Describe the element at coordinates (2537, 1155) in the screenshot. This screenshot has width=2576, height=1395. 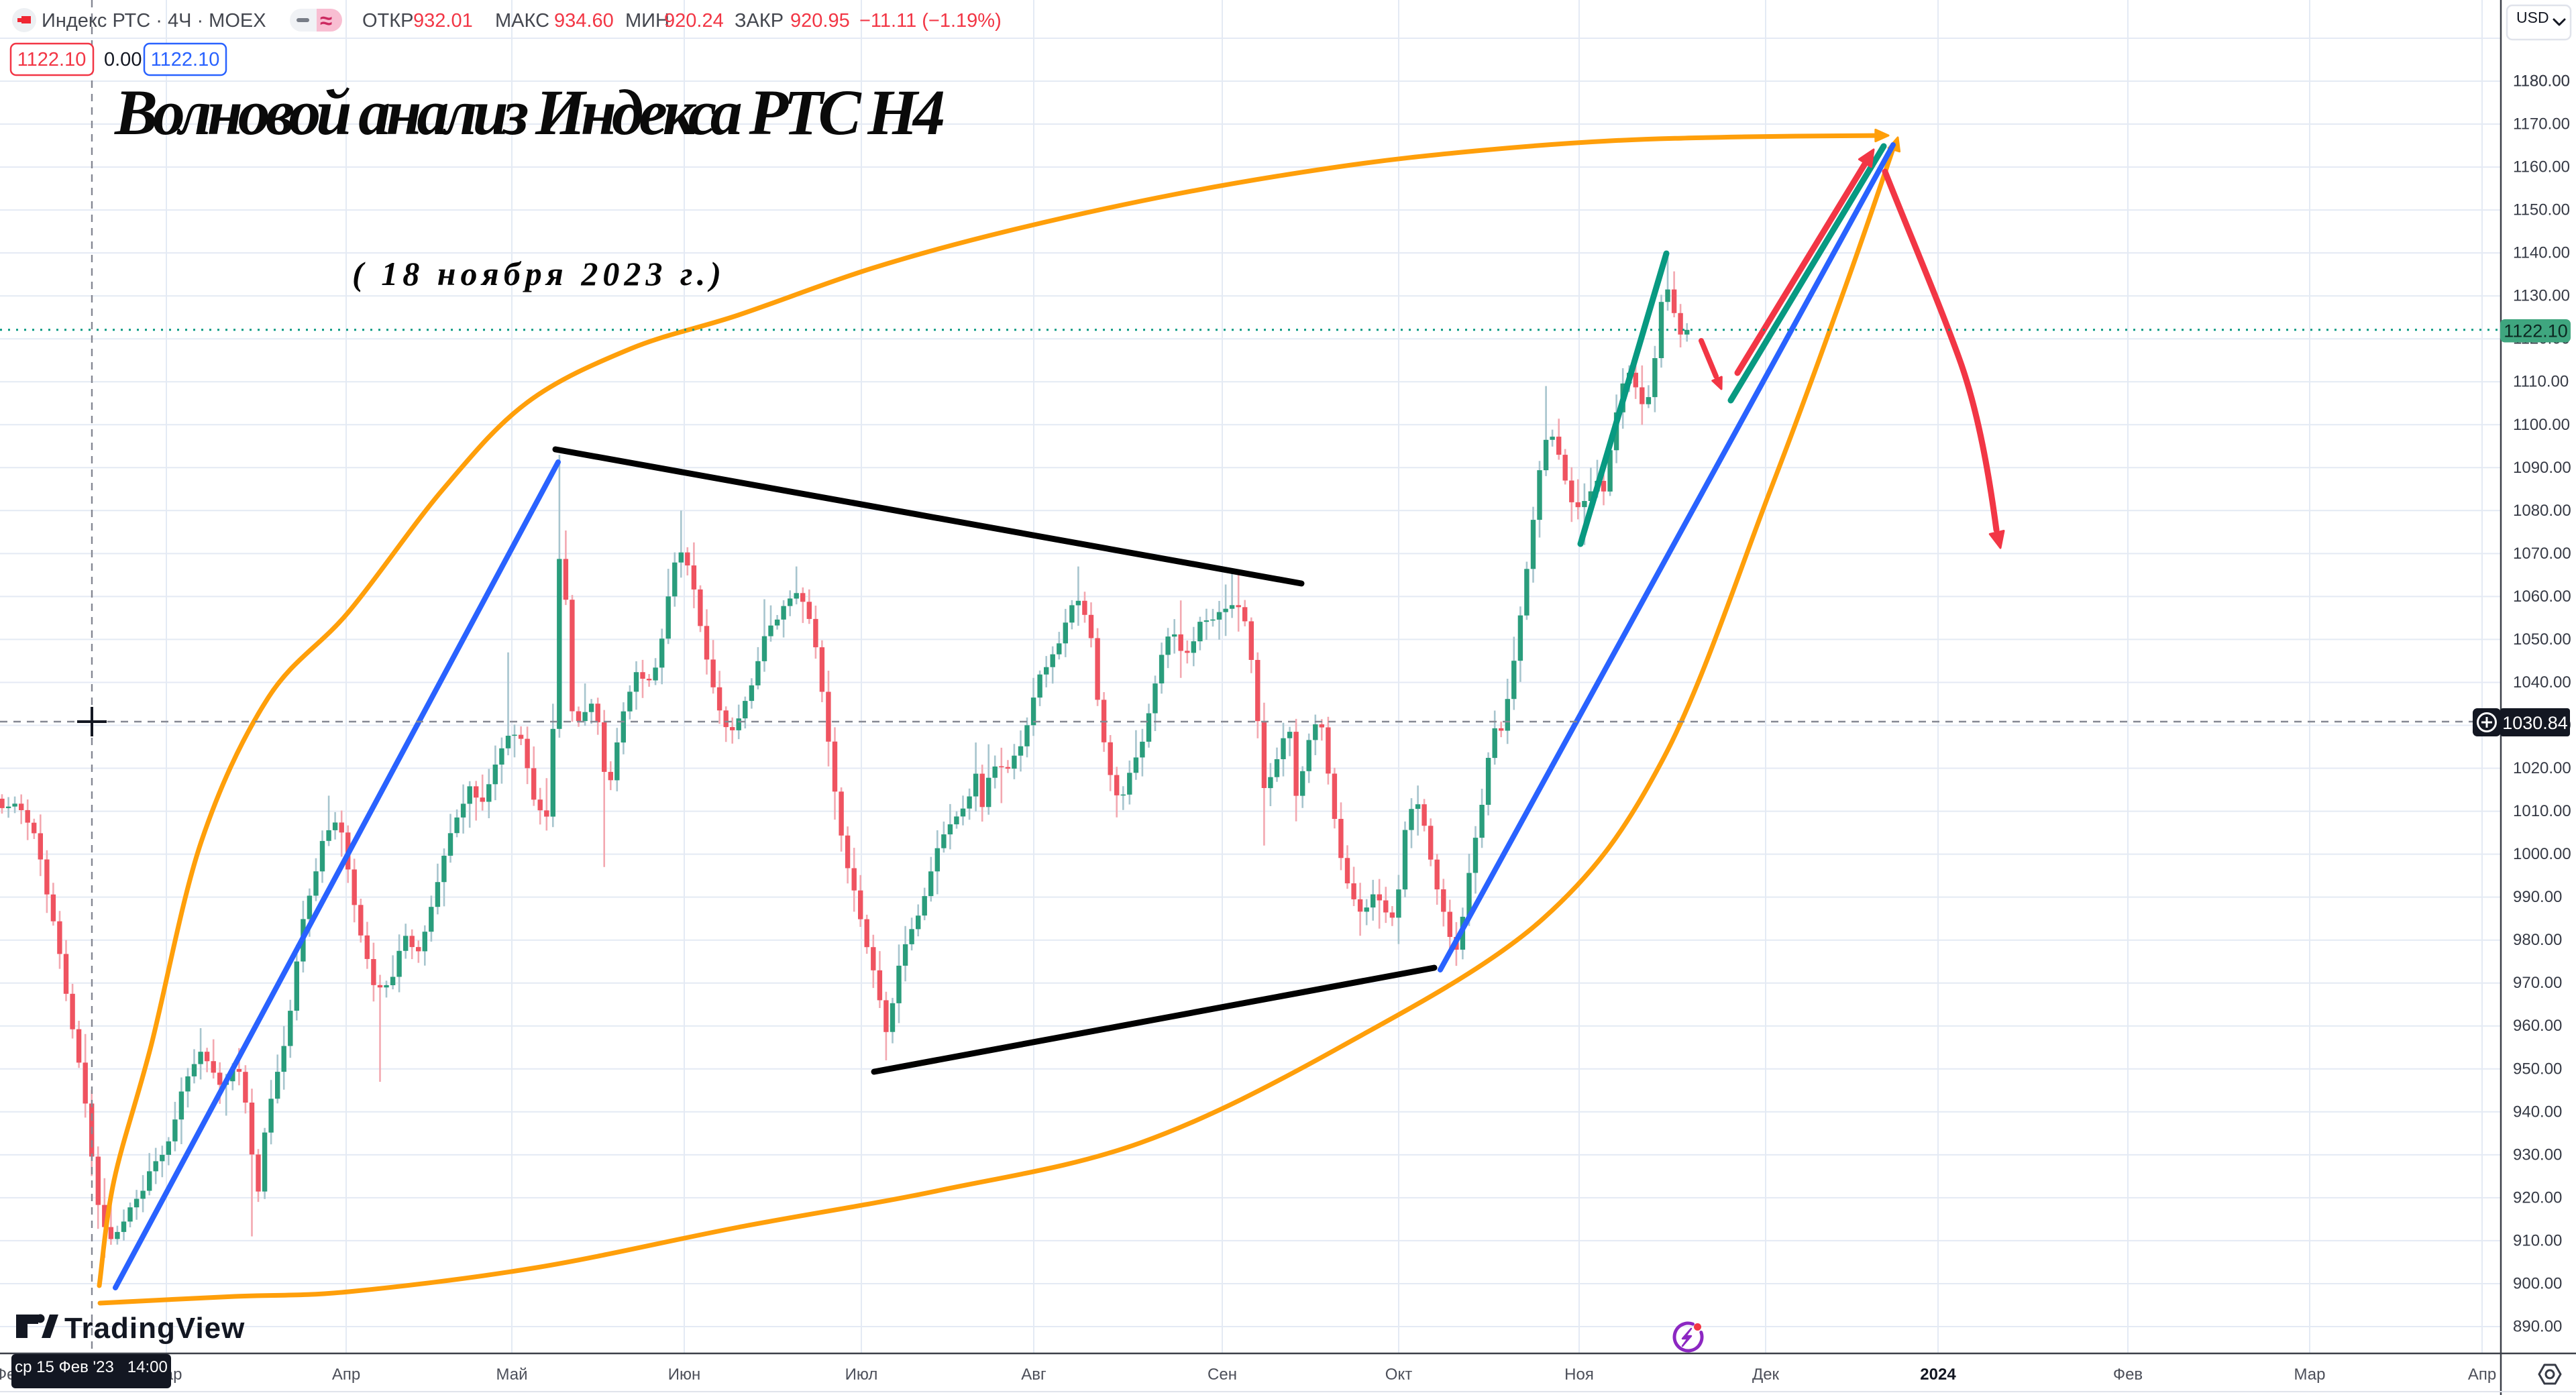
I see `svg-text: 930.00` at that location.